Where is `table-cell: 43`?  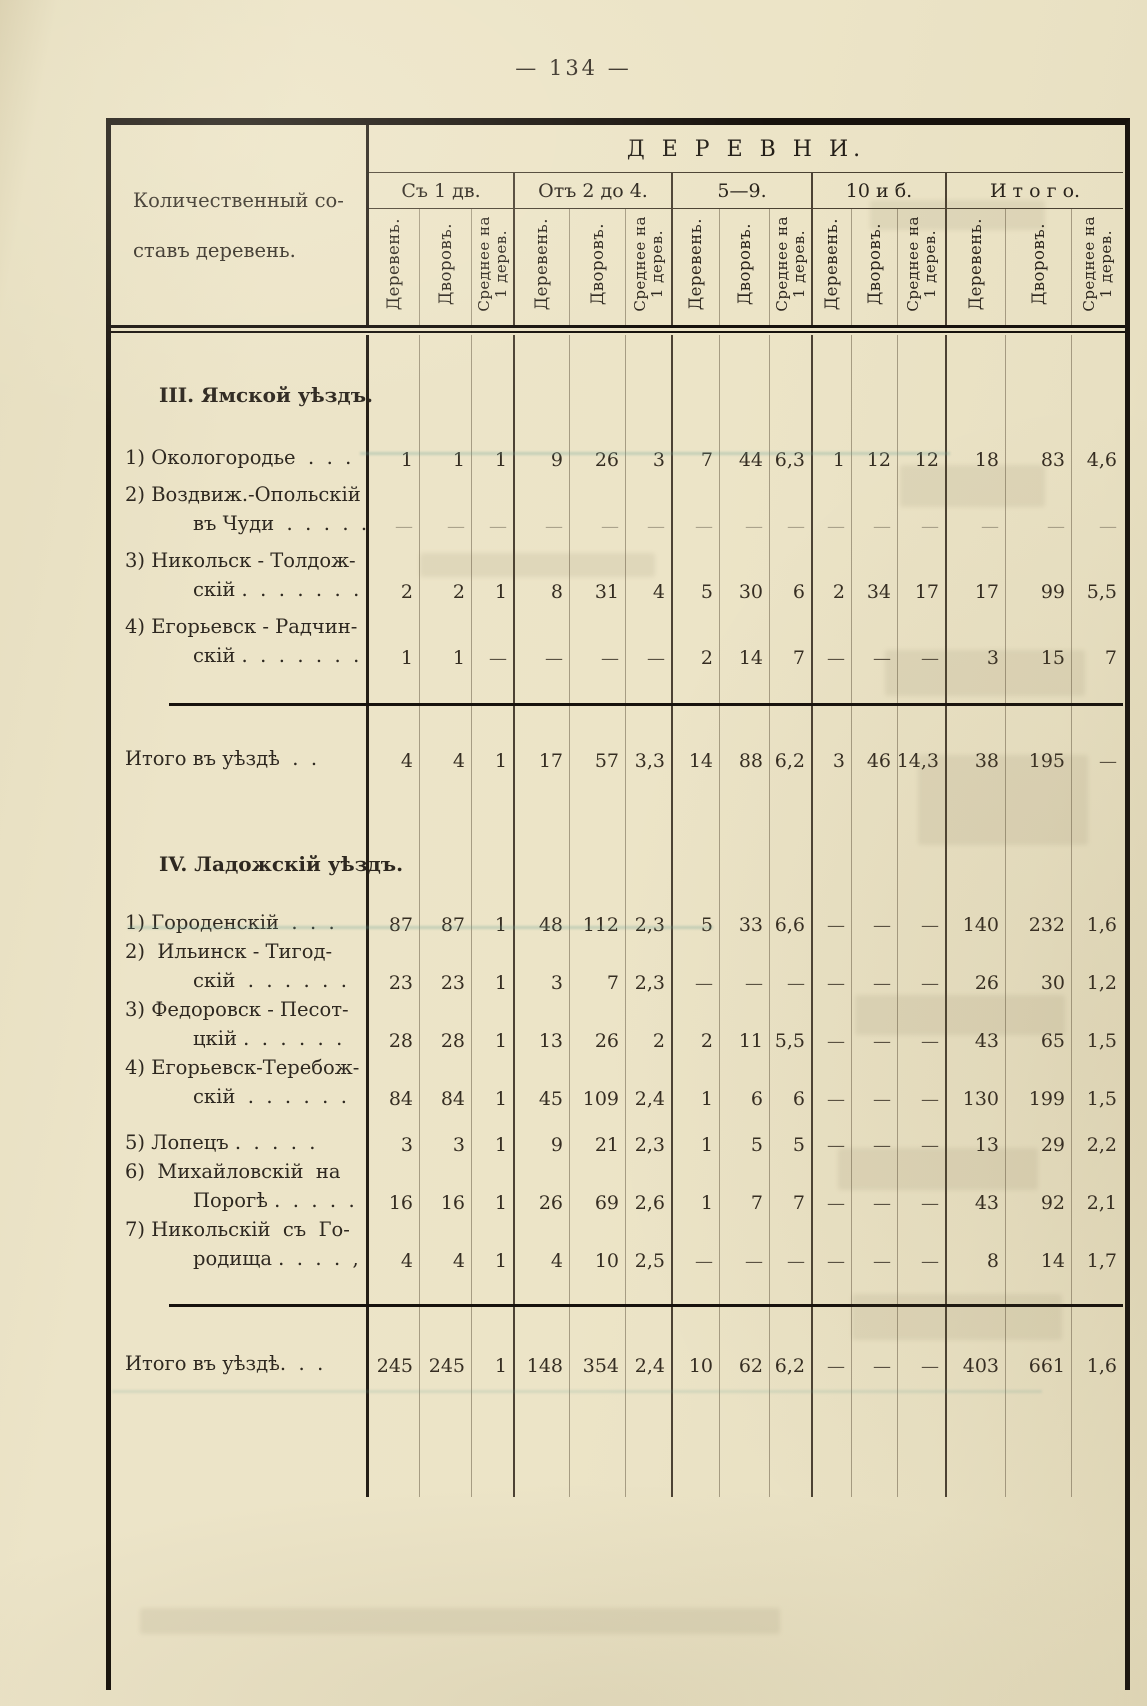
table-cell: 43 is located at coordinates (975, 1193).